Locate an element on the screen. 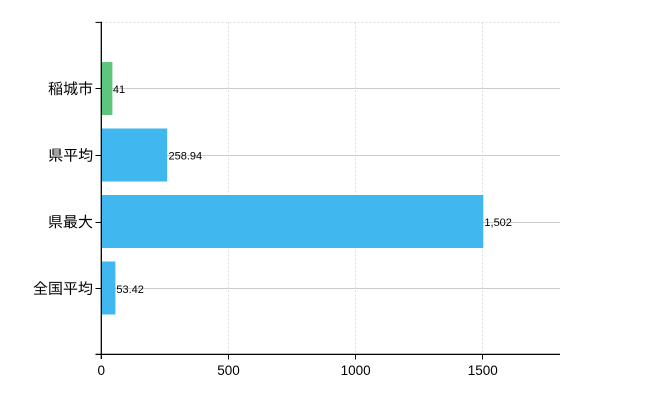  svg-text: 1,502 is located at coordinates (498, 223).